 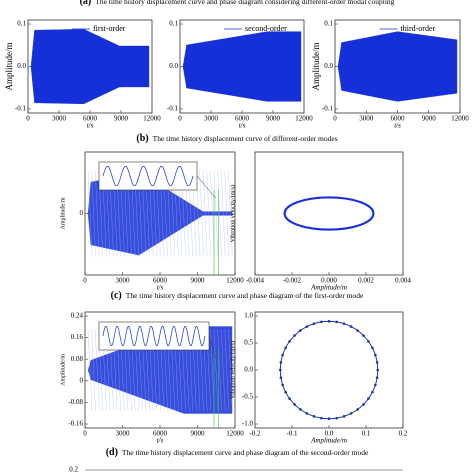 What do you see at coordinates (142, 138) in the screenshot?
I see `caption-label: (b)` at bounding box center [142, 138].